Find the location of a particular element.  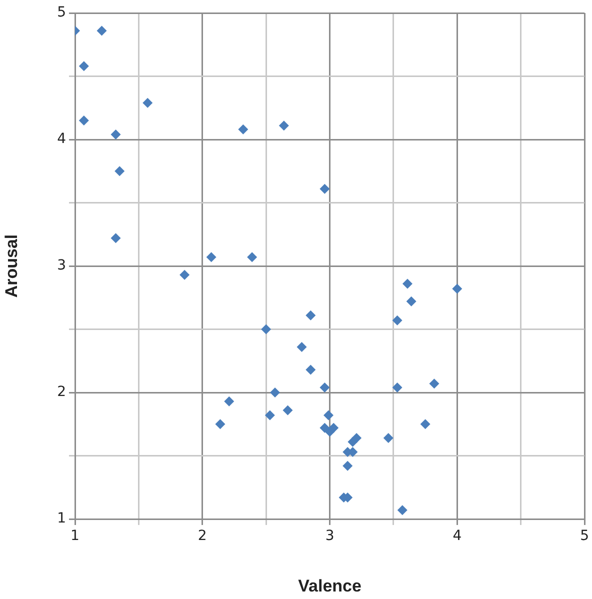

y-tick-label: 1 is located at coordinates (61, 518).